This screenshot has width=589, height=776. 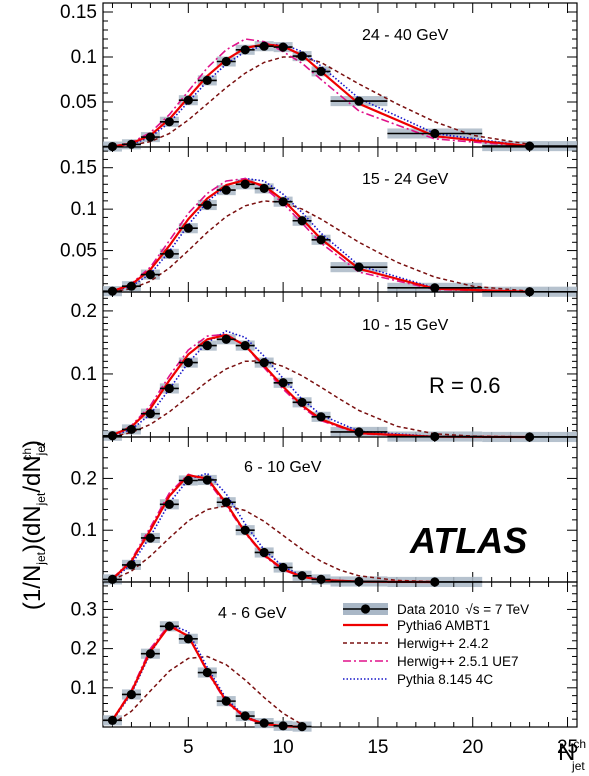 What do you see at coordinates (463, 609) in the screenshot?
I see `legend-label: Data 2010 √s = 7 TeV` at bounding box center [463, 609].